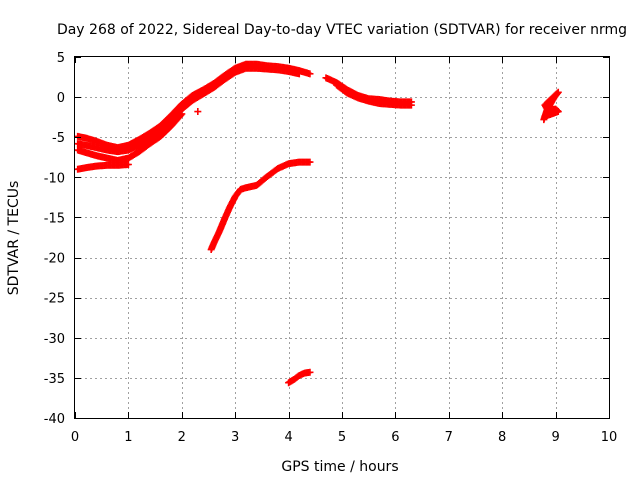 The height and width of the screenshot is (480, 640). Describe the element at coordinates (235, 437) in the screenshot. I see `x-tick-label: 3` at that location.